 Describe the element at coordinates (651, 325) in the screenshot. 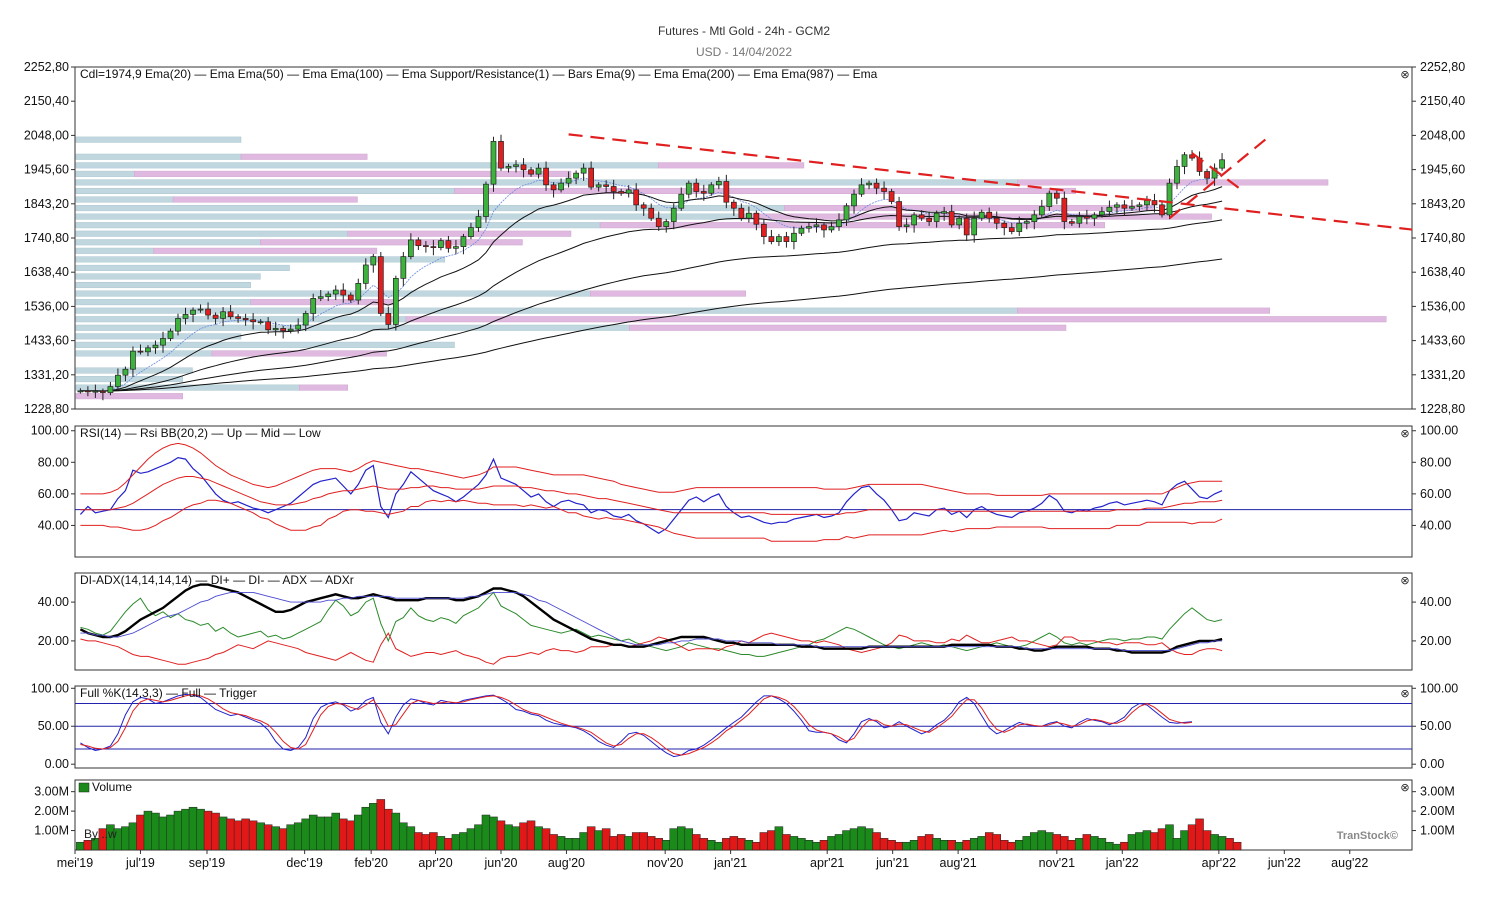

I see `ema-200-line` at that location.